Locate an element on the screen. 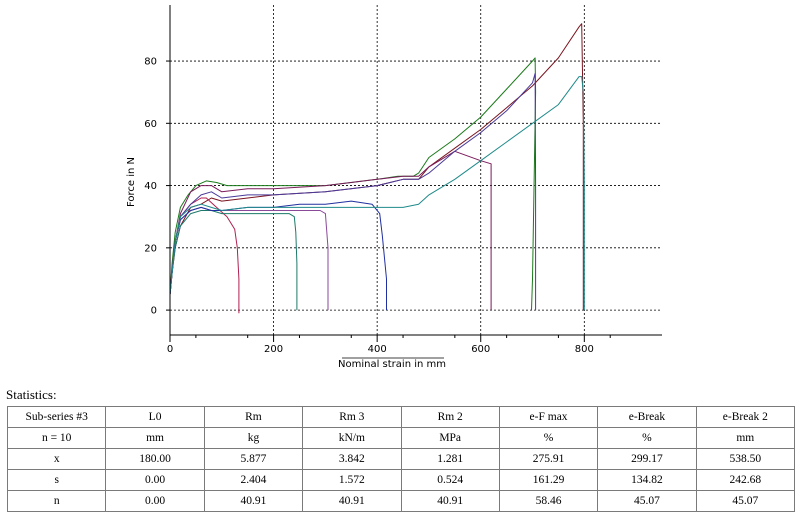  table-units-row-cell: MPa is located at coordinates (450, 438).